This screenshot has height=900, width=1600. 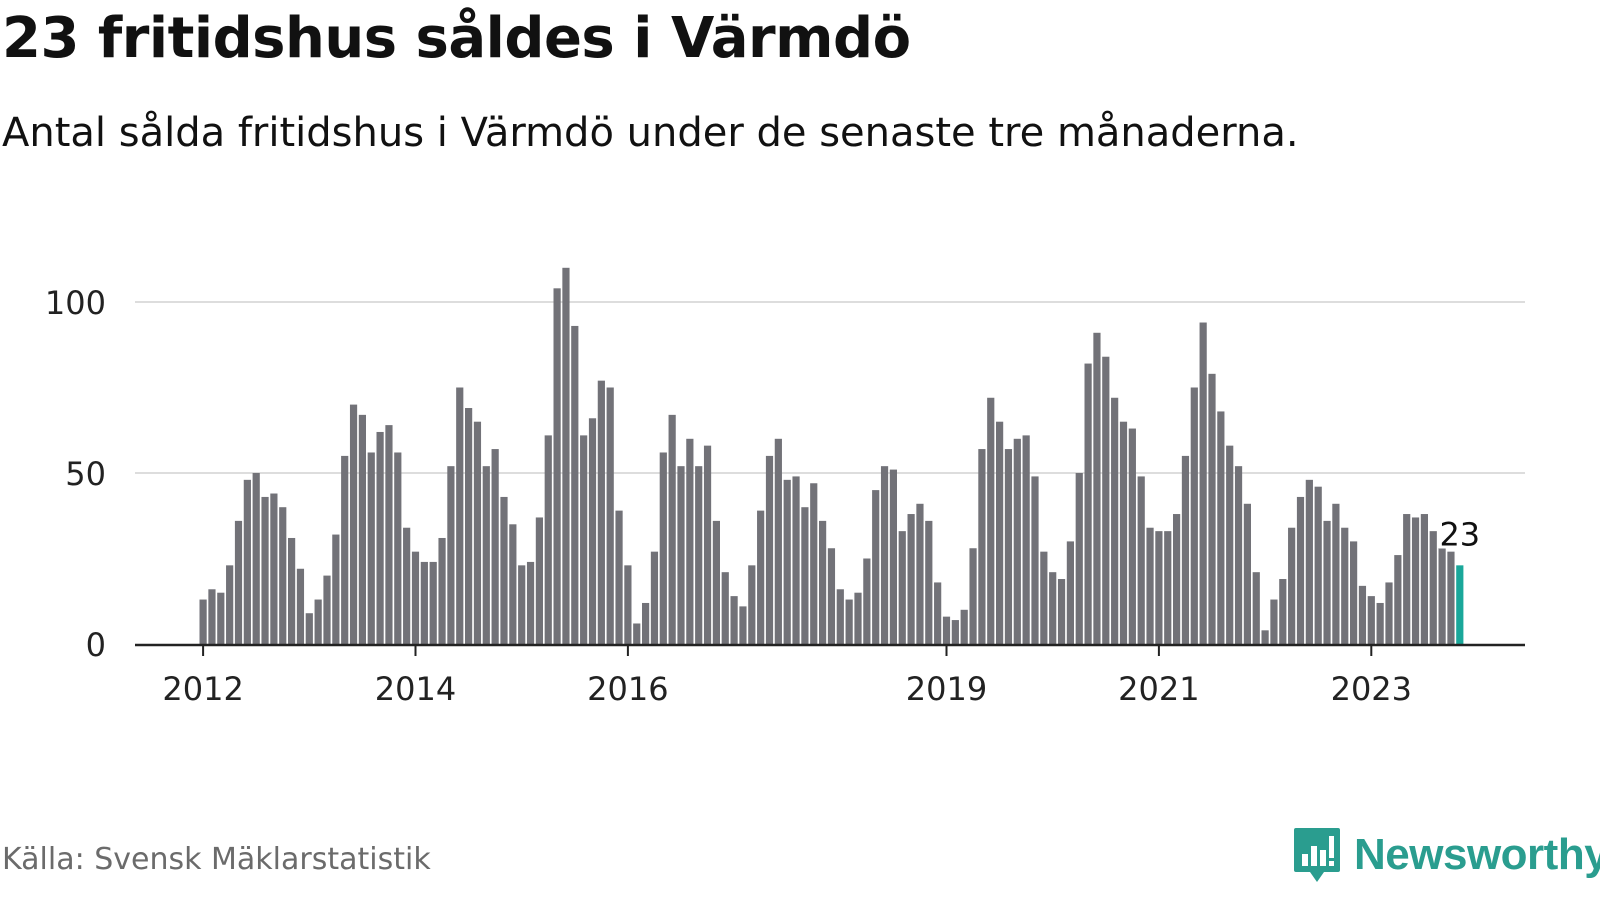 What do you see at coordinates (216, 859) in the screenshot?
I see `source-note: Källa: Svensk Mäklarstatistik` at bounding box center [216, 859].